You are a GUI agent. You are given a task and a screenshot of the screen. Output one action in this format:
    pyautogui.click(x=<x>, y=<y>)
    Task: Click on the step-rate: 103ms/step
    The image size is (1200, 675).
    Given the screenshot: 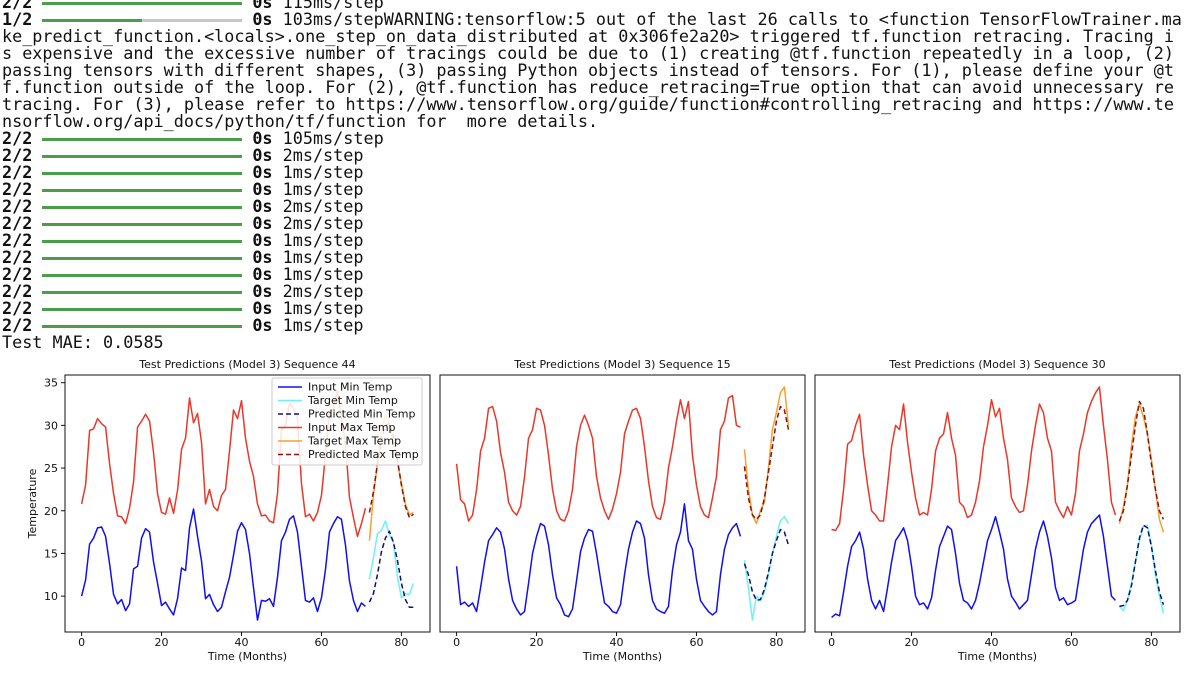 What is the action you would take?
    pyautogui.click(x=333, y=19)
    